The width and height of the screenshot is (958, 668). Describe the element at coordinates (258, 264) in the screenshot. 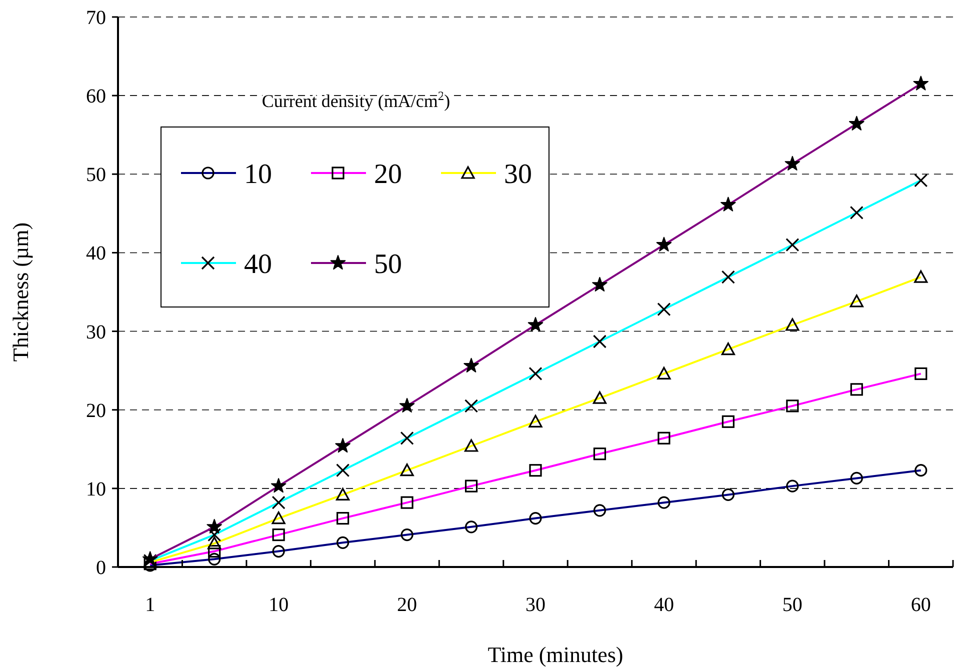

I see `legend-label: 40` at that location.